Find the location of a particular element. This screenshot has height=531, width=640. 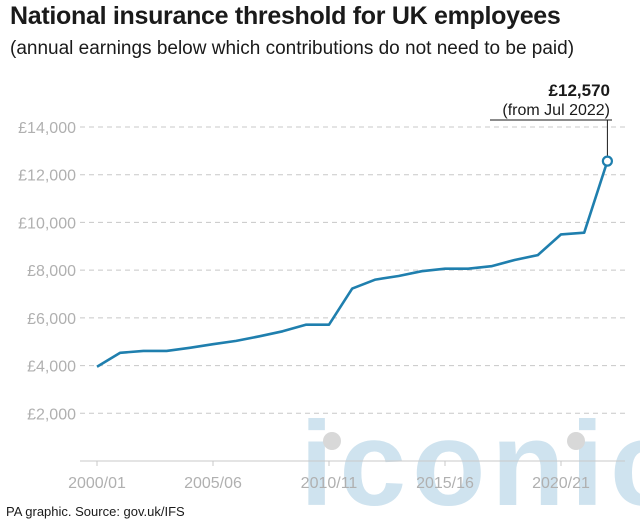

annotation-note: (from Jul 2022) is located at coordinates (556, 110).